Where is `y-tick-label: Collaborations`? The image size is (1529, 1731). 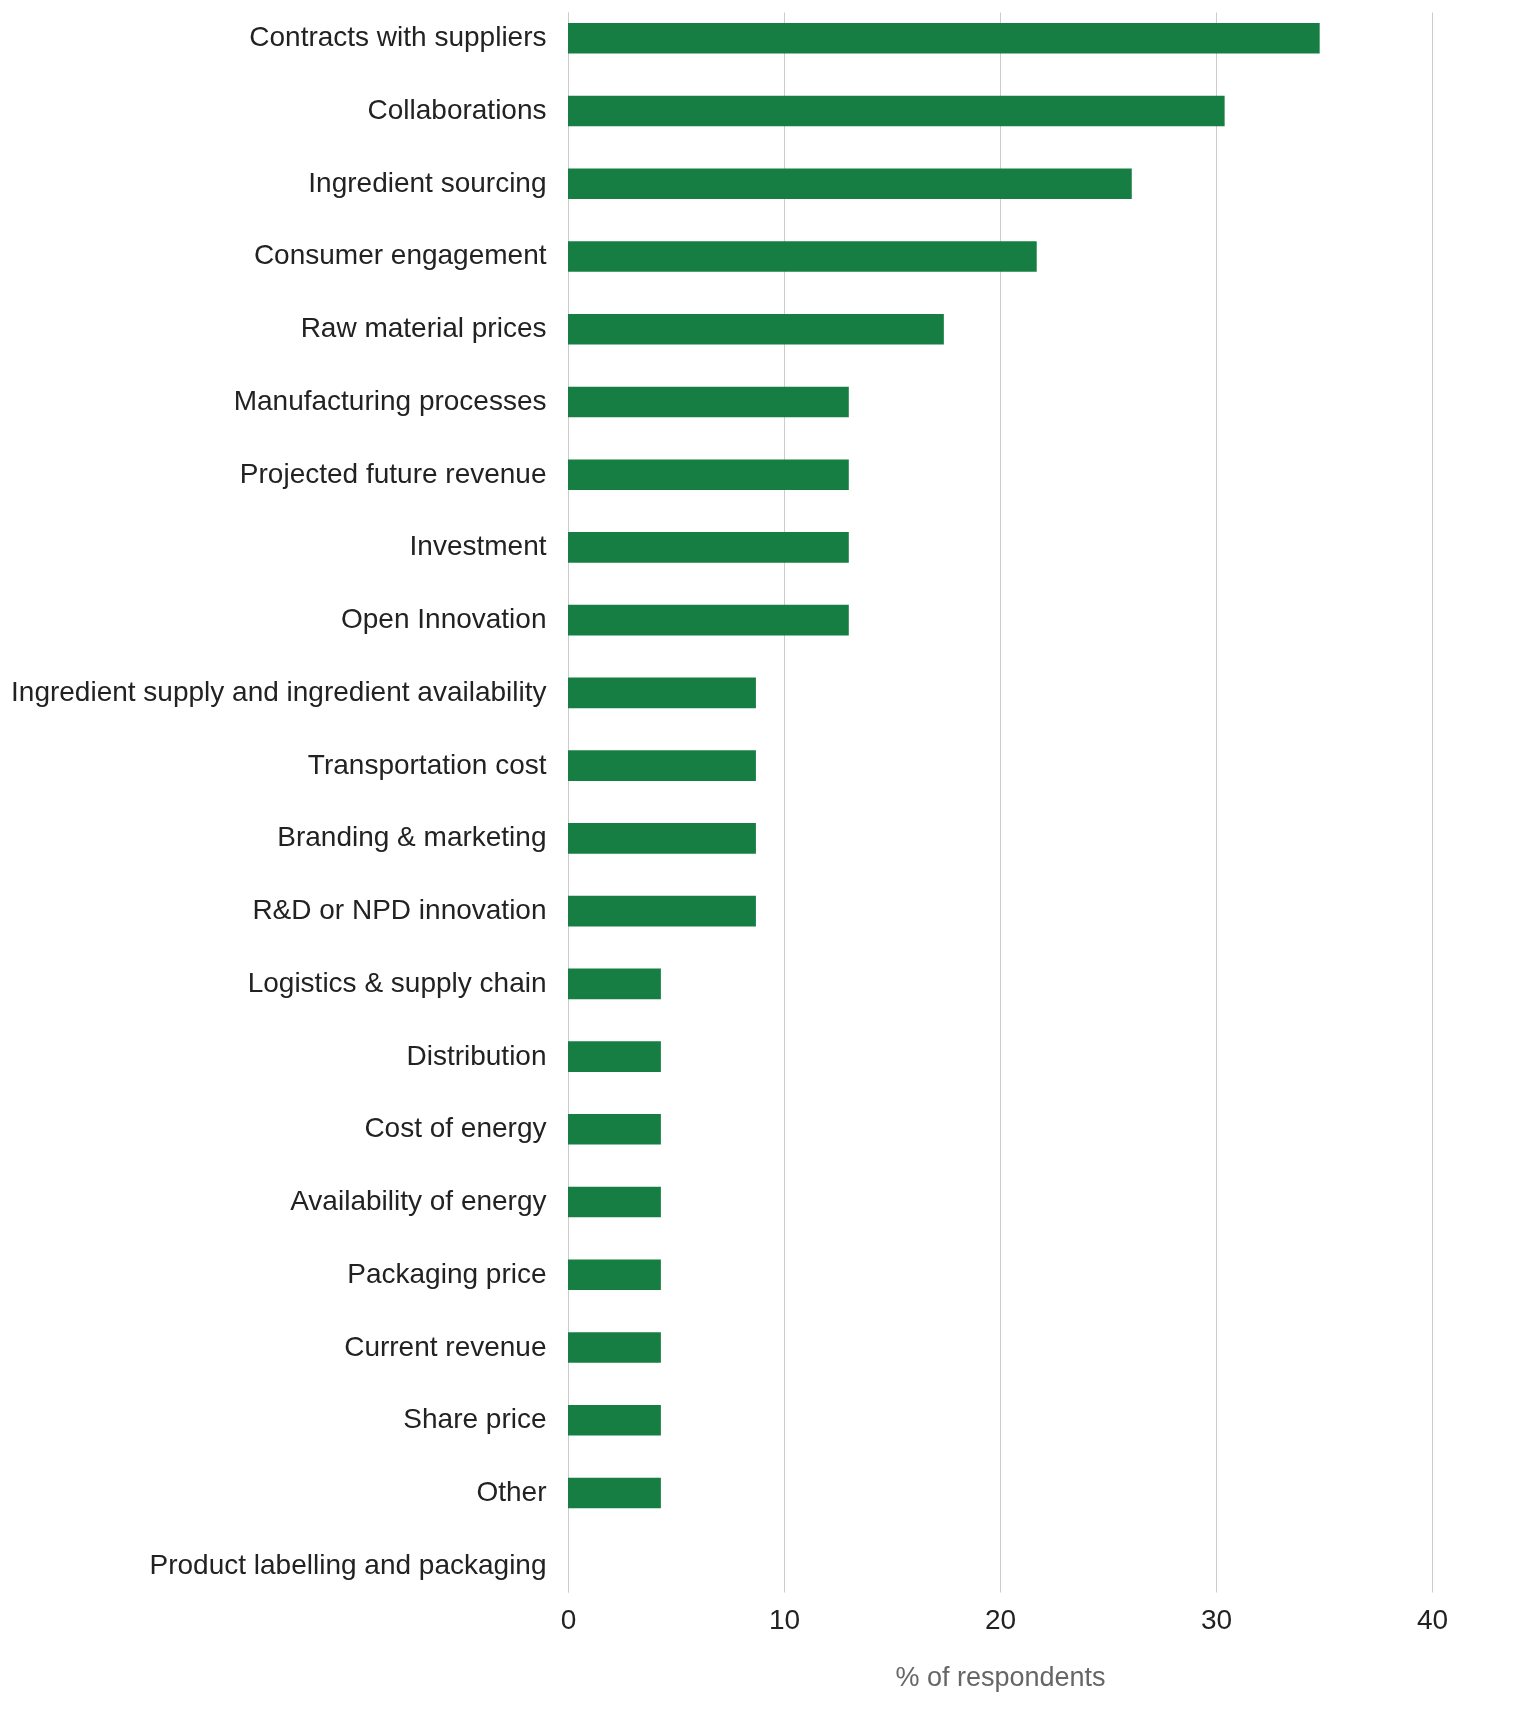
y-tick-label: Collaborations is located at coordinates (457, 109).